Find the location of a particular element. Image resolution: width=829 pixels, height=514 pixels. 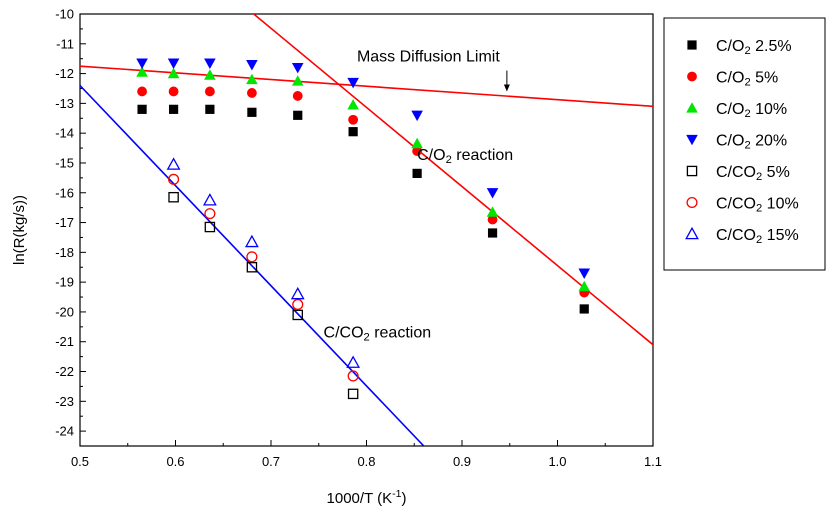

y-tick-label: -11 is located at coordinates (65, 43).